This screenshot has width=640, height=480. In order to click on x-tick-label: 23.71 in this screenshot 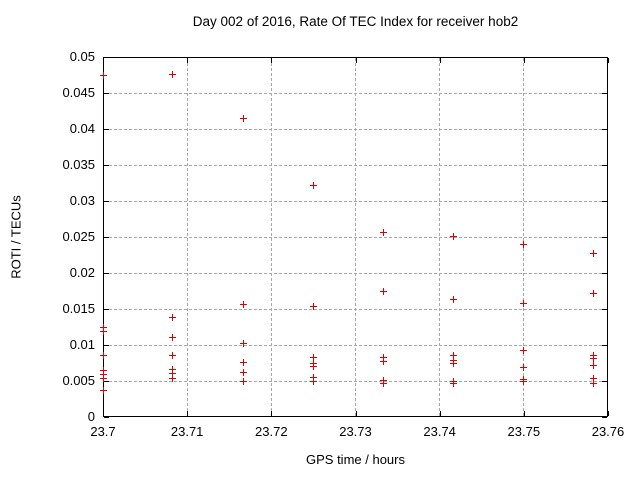, I will do `click(187, 431)`.